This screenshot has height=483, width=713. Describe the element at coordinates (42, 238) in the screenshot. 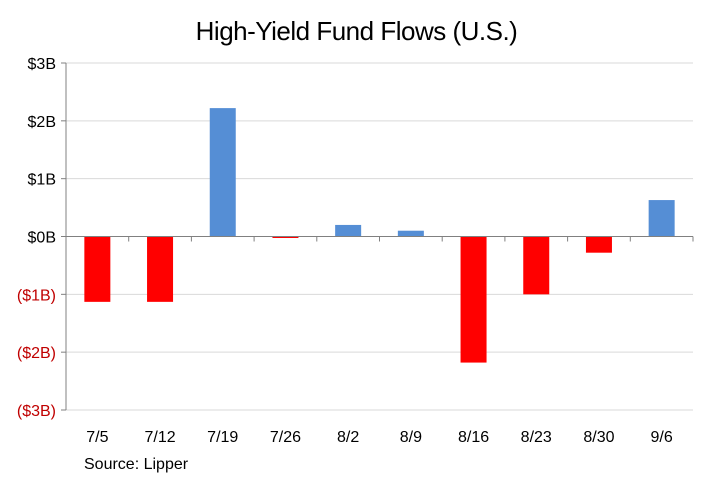

I see `y-tick-label: $0B` at that location.